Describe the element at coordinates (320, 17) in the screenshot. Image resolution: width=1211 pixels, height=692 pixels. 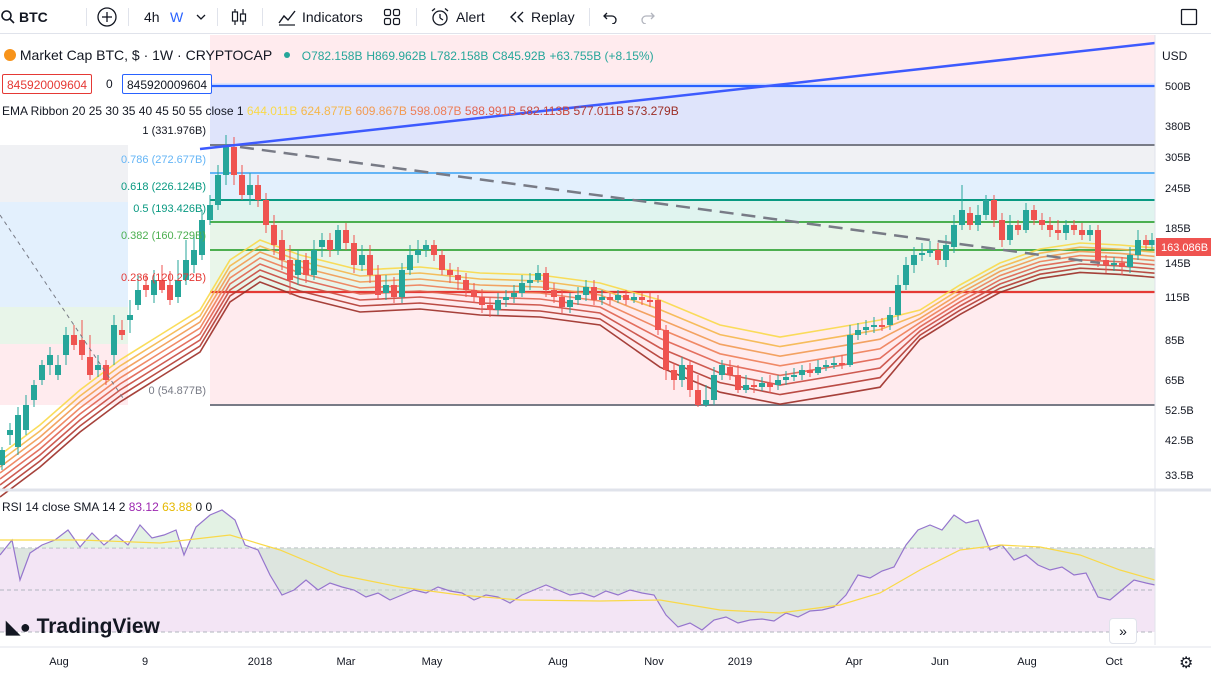
I see `indicators-button: Indicators` at that location.